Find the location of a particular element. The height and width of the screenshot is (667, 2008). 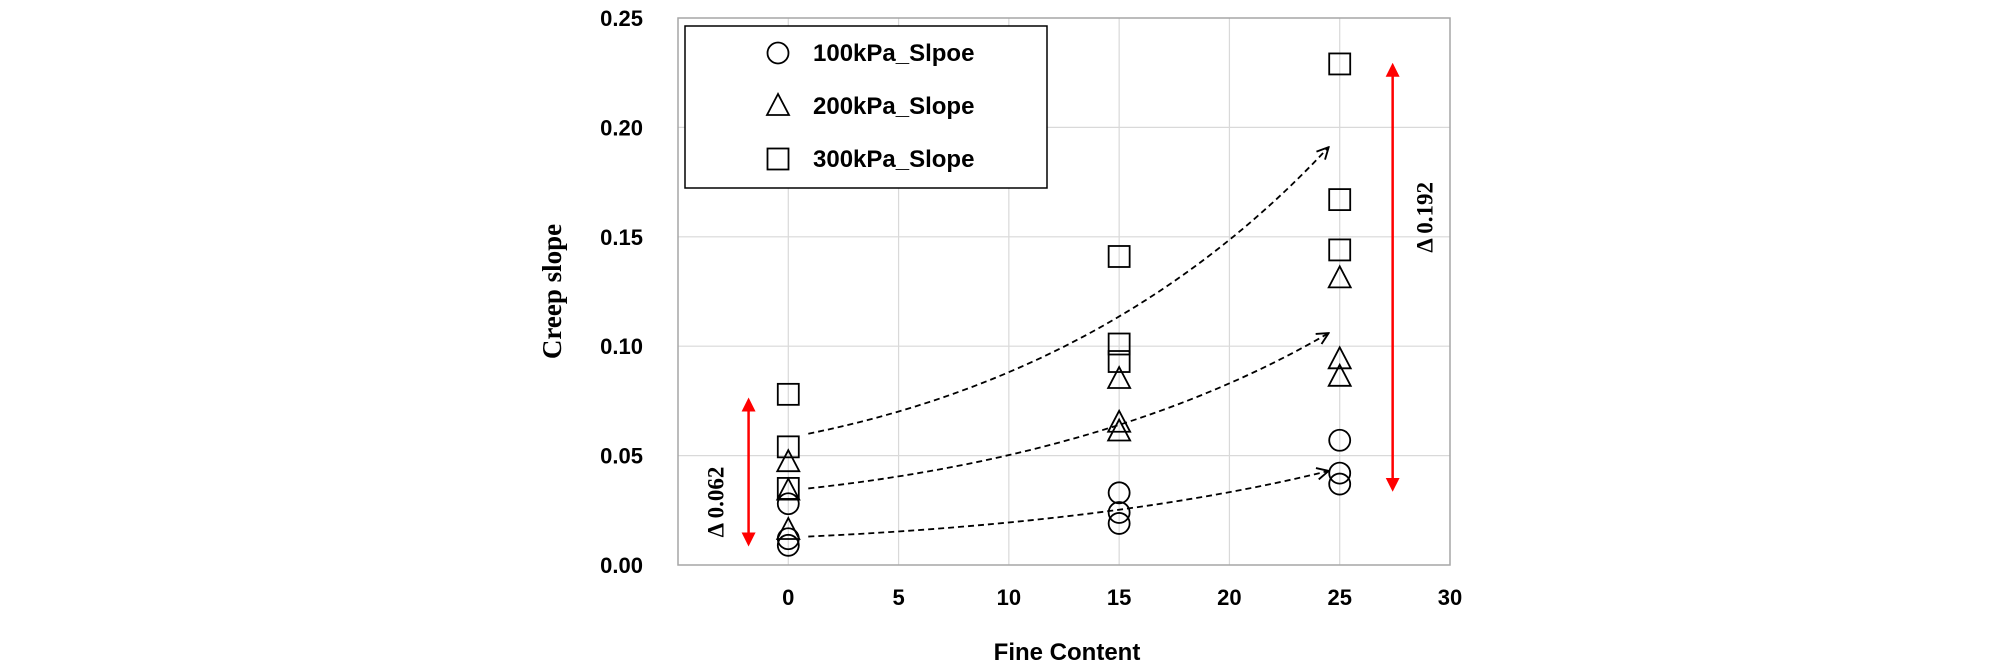

series-triangle is located at coordinates (1064, 402).